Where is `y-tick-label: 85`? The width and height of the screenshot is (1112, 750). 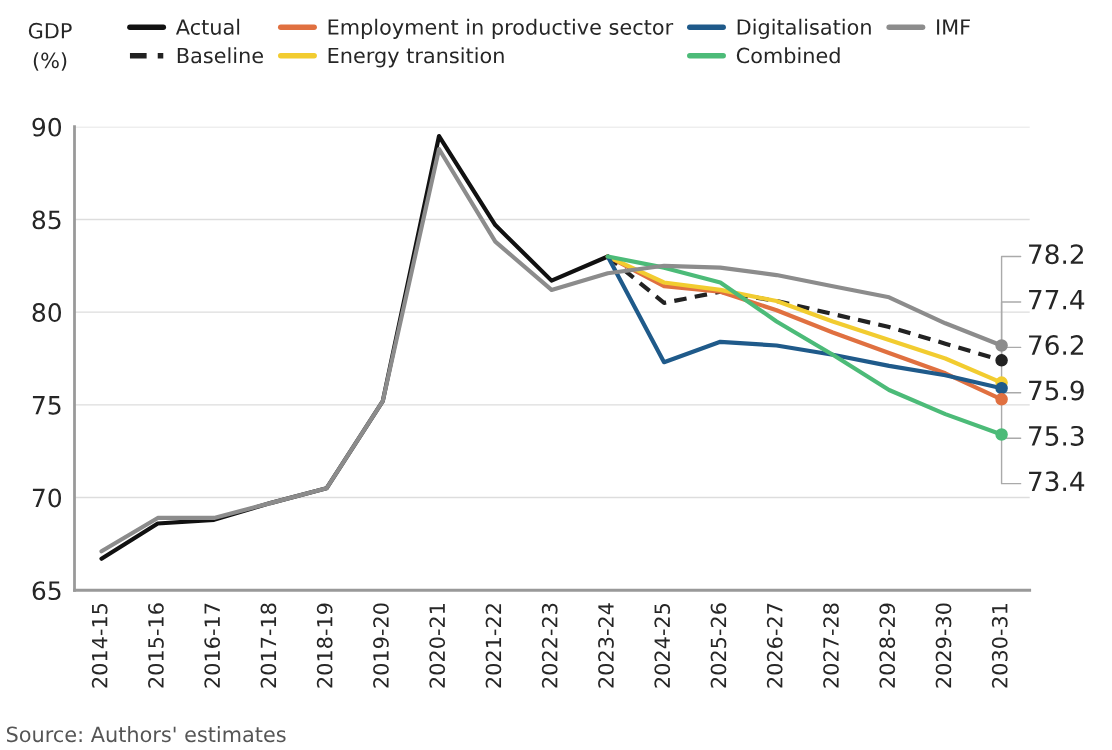 y-tick-label: 85 is located at coordinates (46, 220).